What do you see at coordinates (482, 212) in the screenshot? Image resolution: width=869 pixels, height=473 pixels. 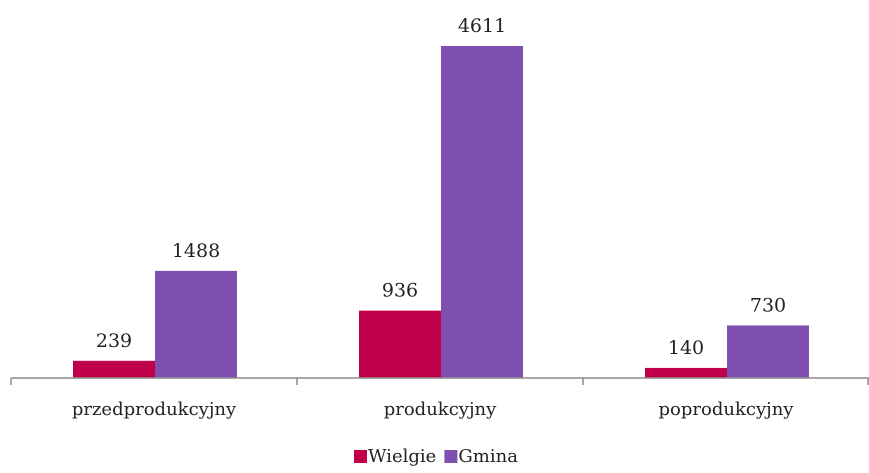 I see `bar-gmina-produkcyjny` at bounding box center [482, 212].